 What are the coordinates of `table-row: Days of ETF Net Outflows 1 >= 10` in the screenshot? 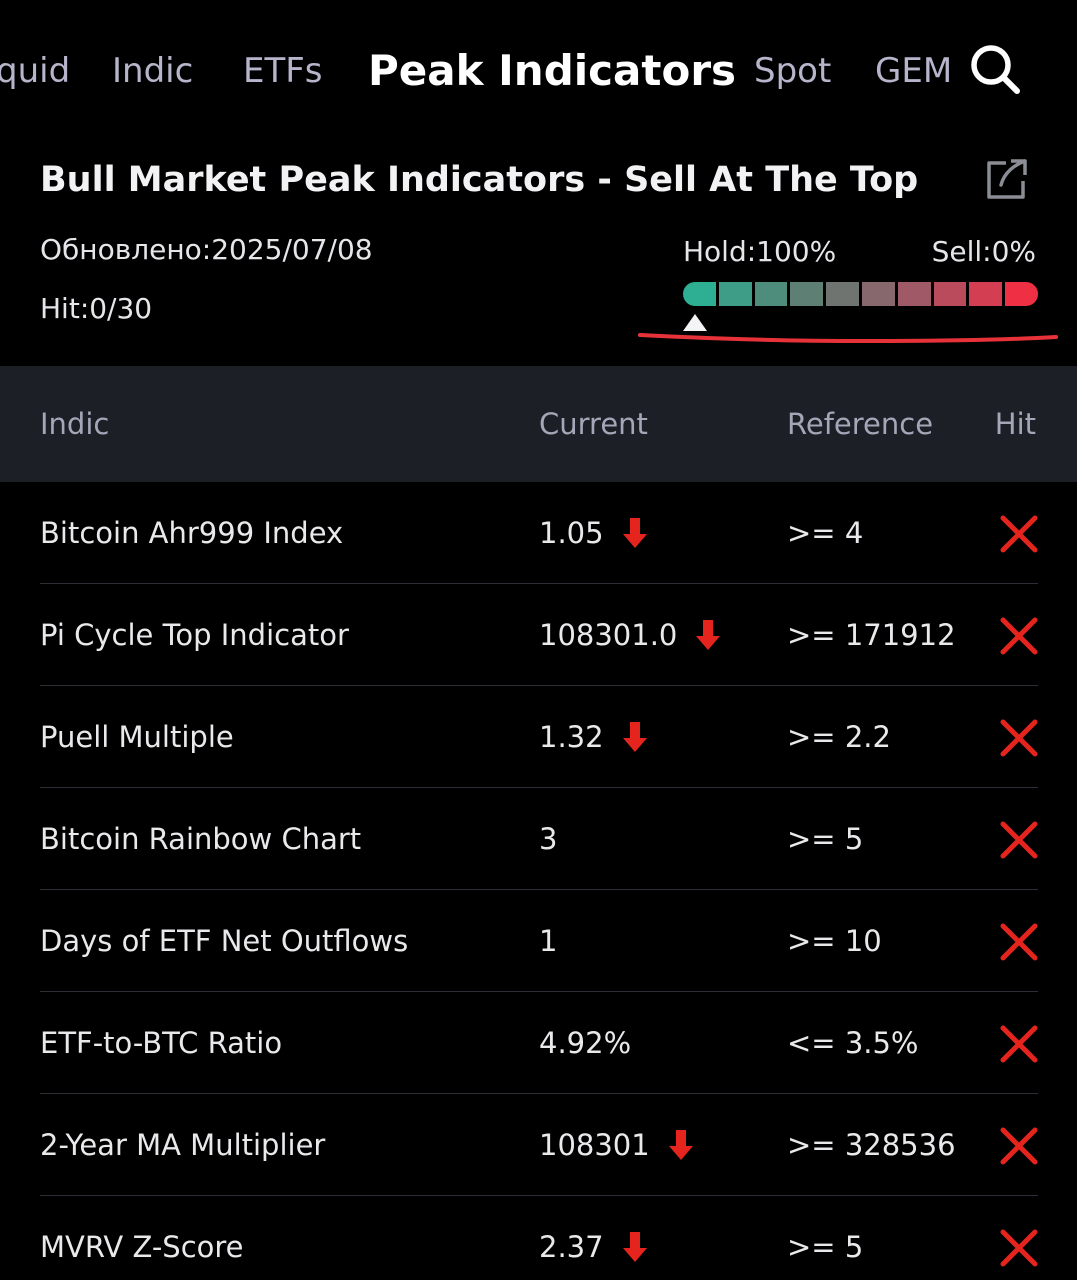 It's located at (539, 941).